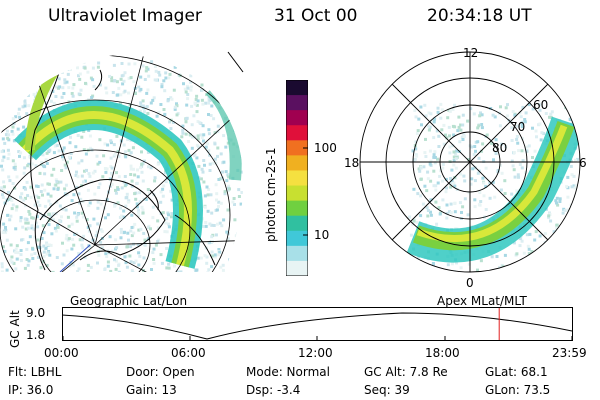  I want to click on apex-caption: Apex MLat/MLT, so click(482, 301).